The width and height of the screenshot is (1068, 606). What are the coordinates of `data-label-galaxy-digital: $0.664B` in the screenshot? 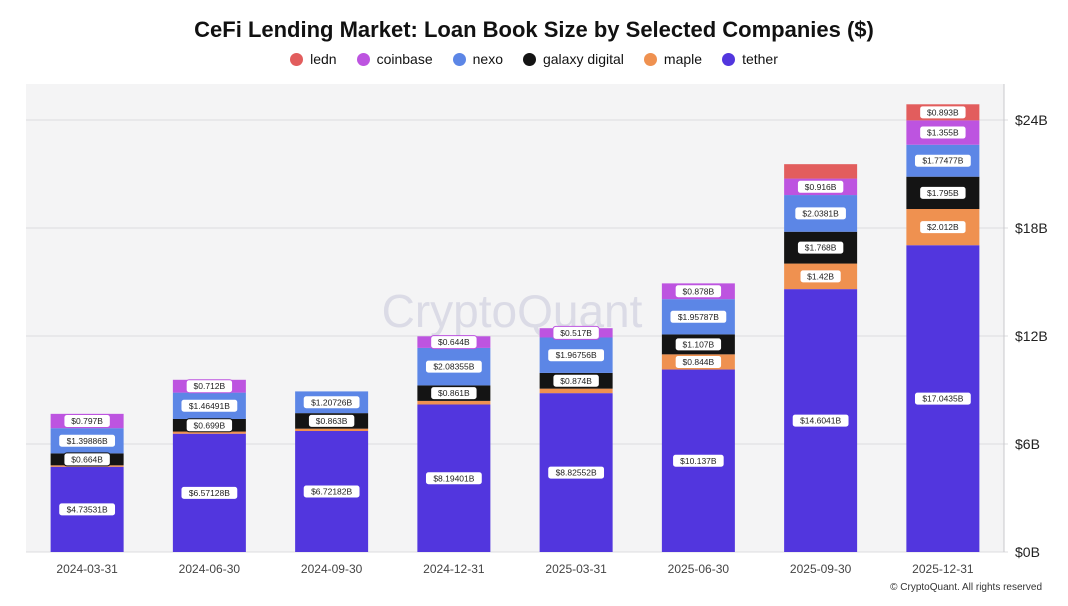 It's located at (87, 459).